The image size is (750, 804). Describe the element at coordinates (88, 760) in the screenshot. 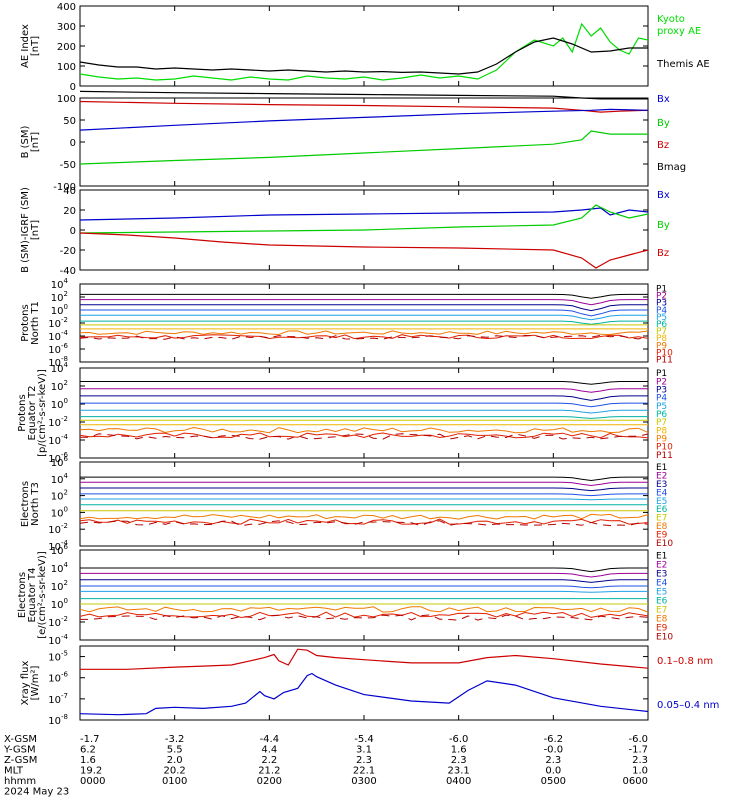

I see `x-axis-value: 1.6` at that location.